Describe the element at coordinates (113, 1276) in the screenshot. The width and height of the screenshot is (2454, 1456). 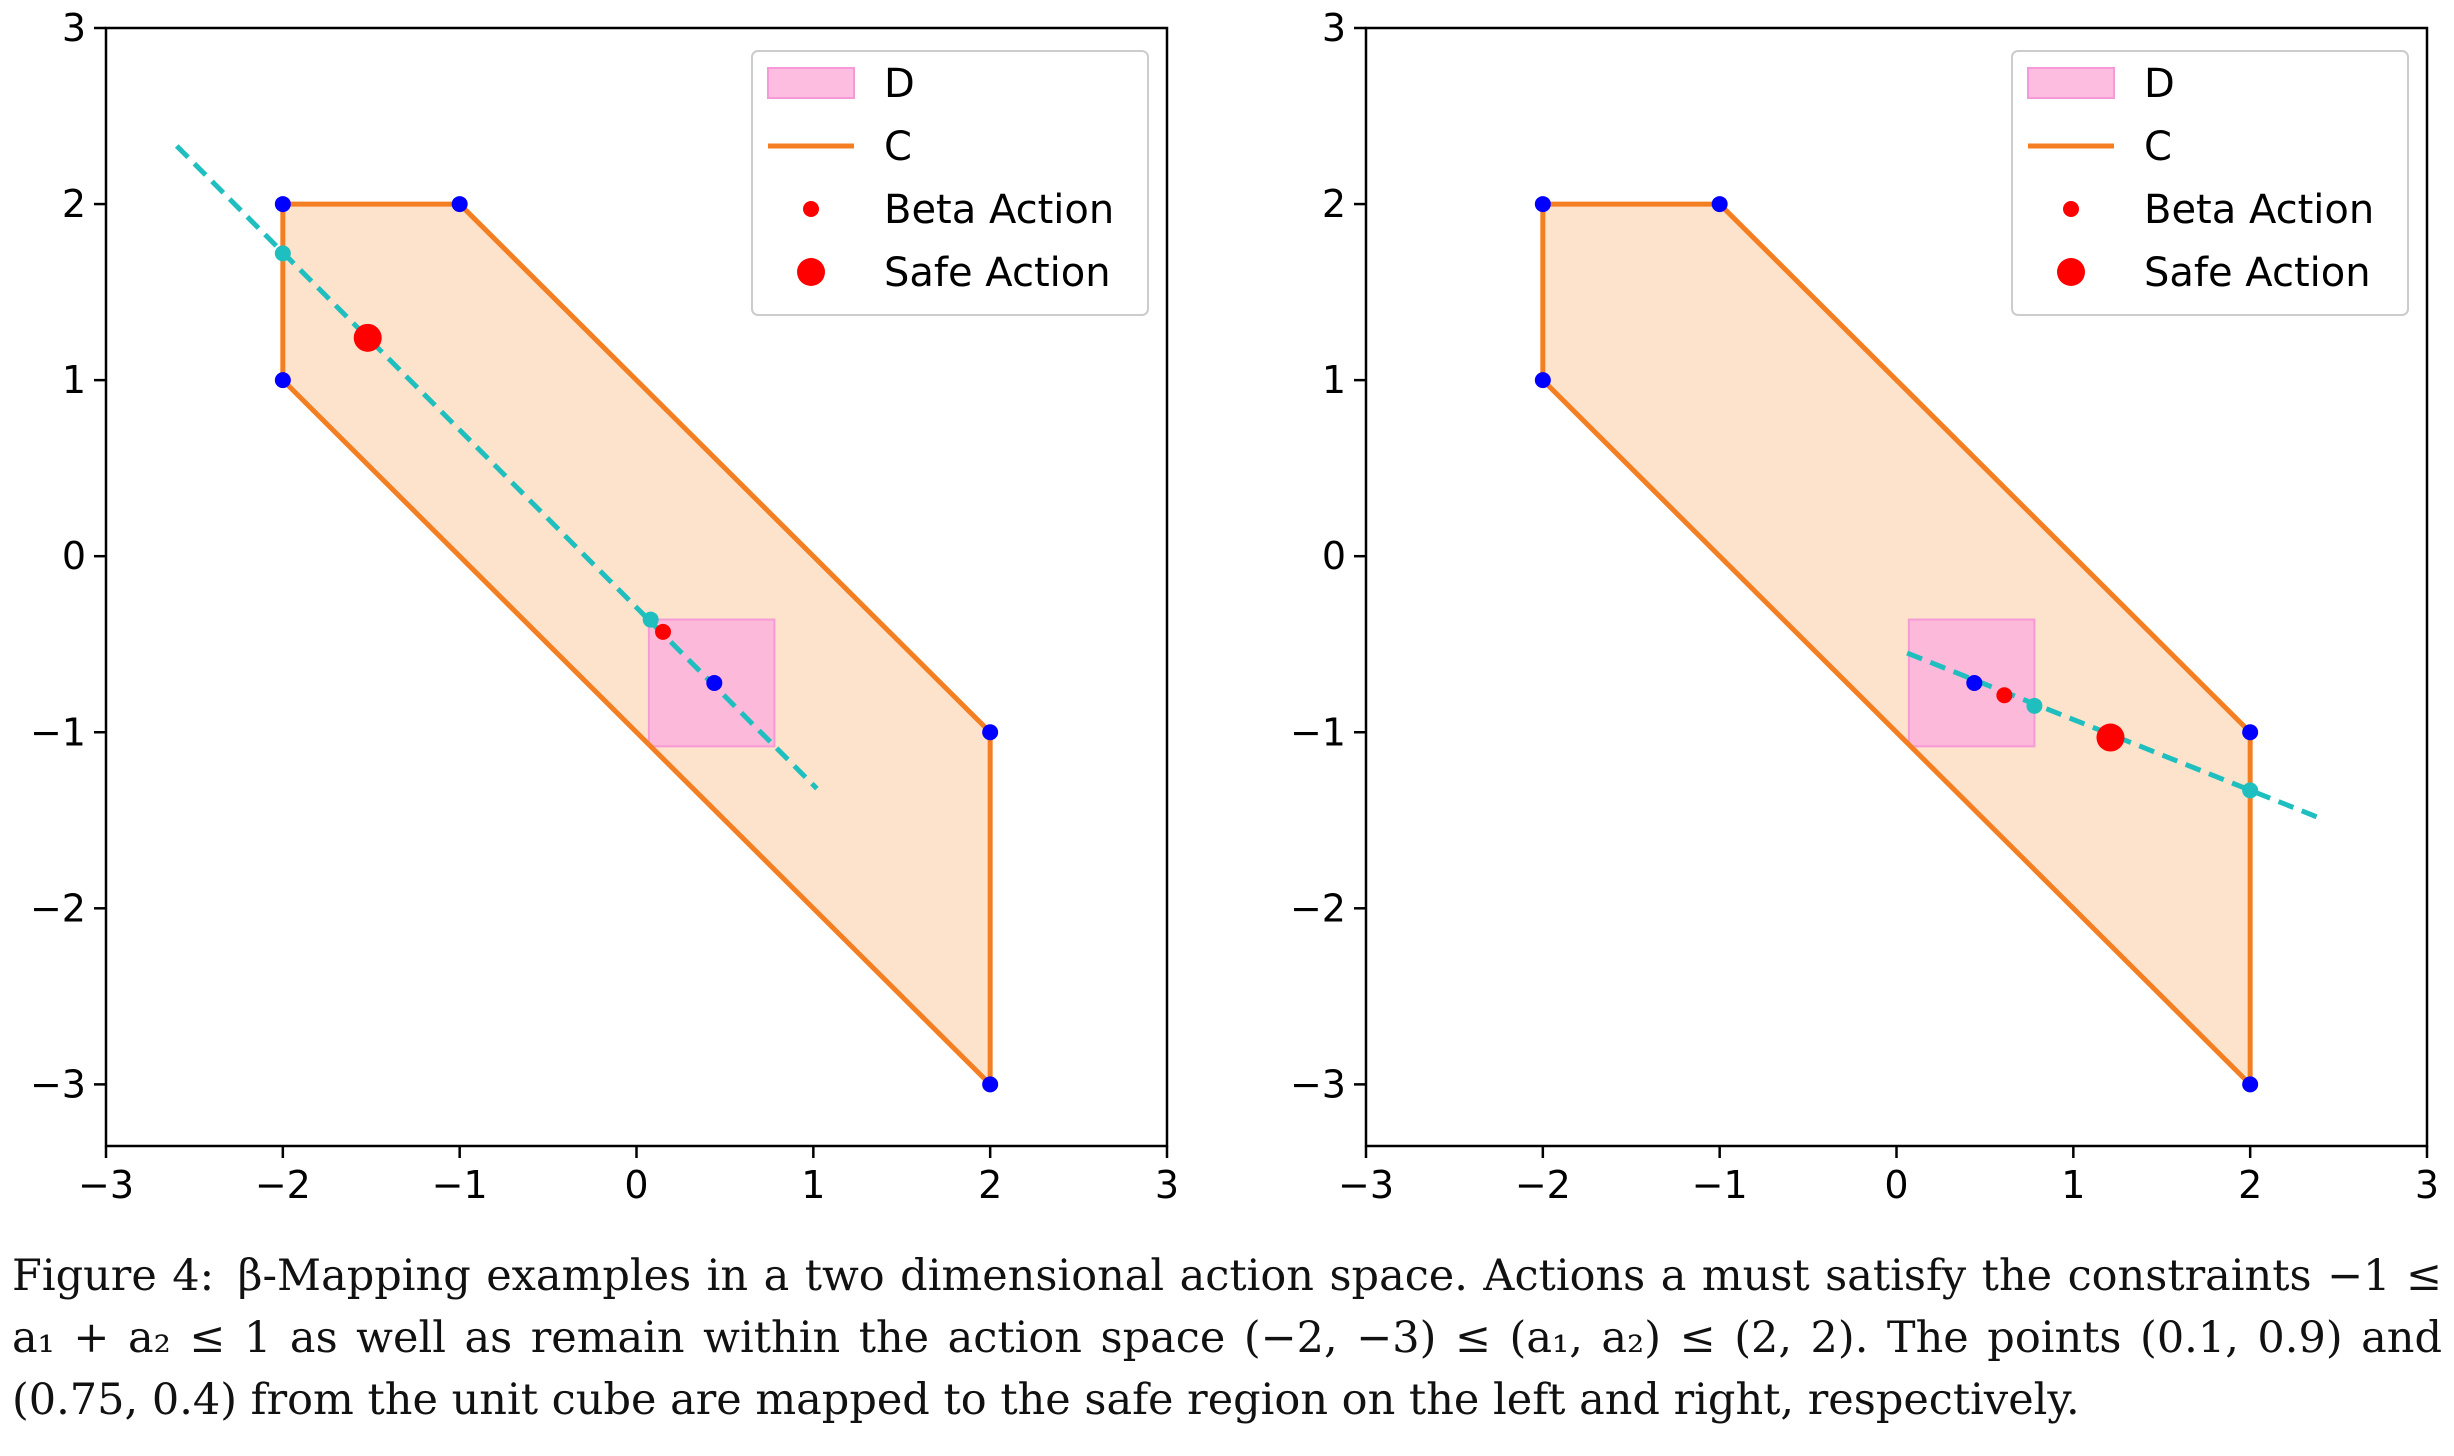
I see `caption-label: Figure 4:` at that location.